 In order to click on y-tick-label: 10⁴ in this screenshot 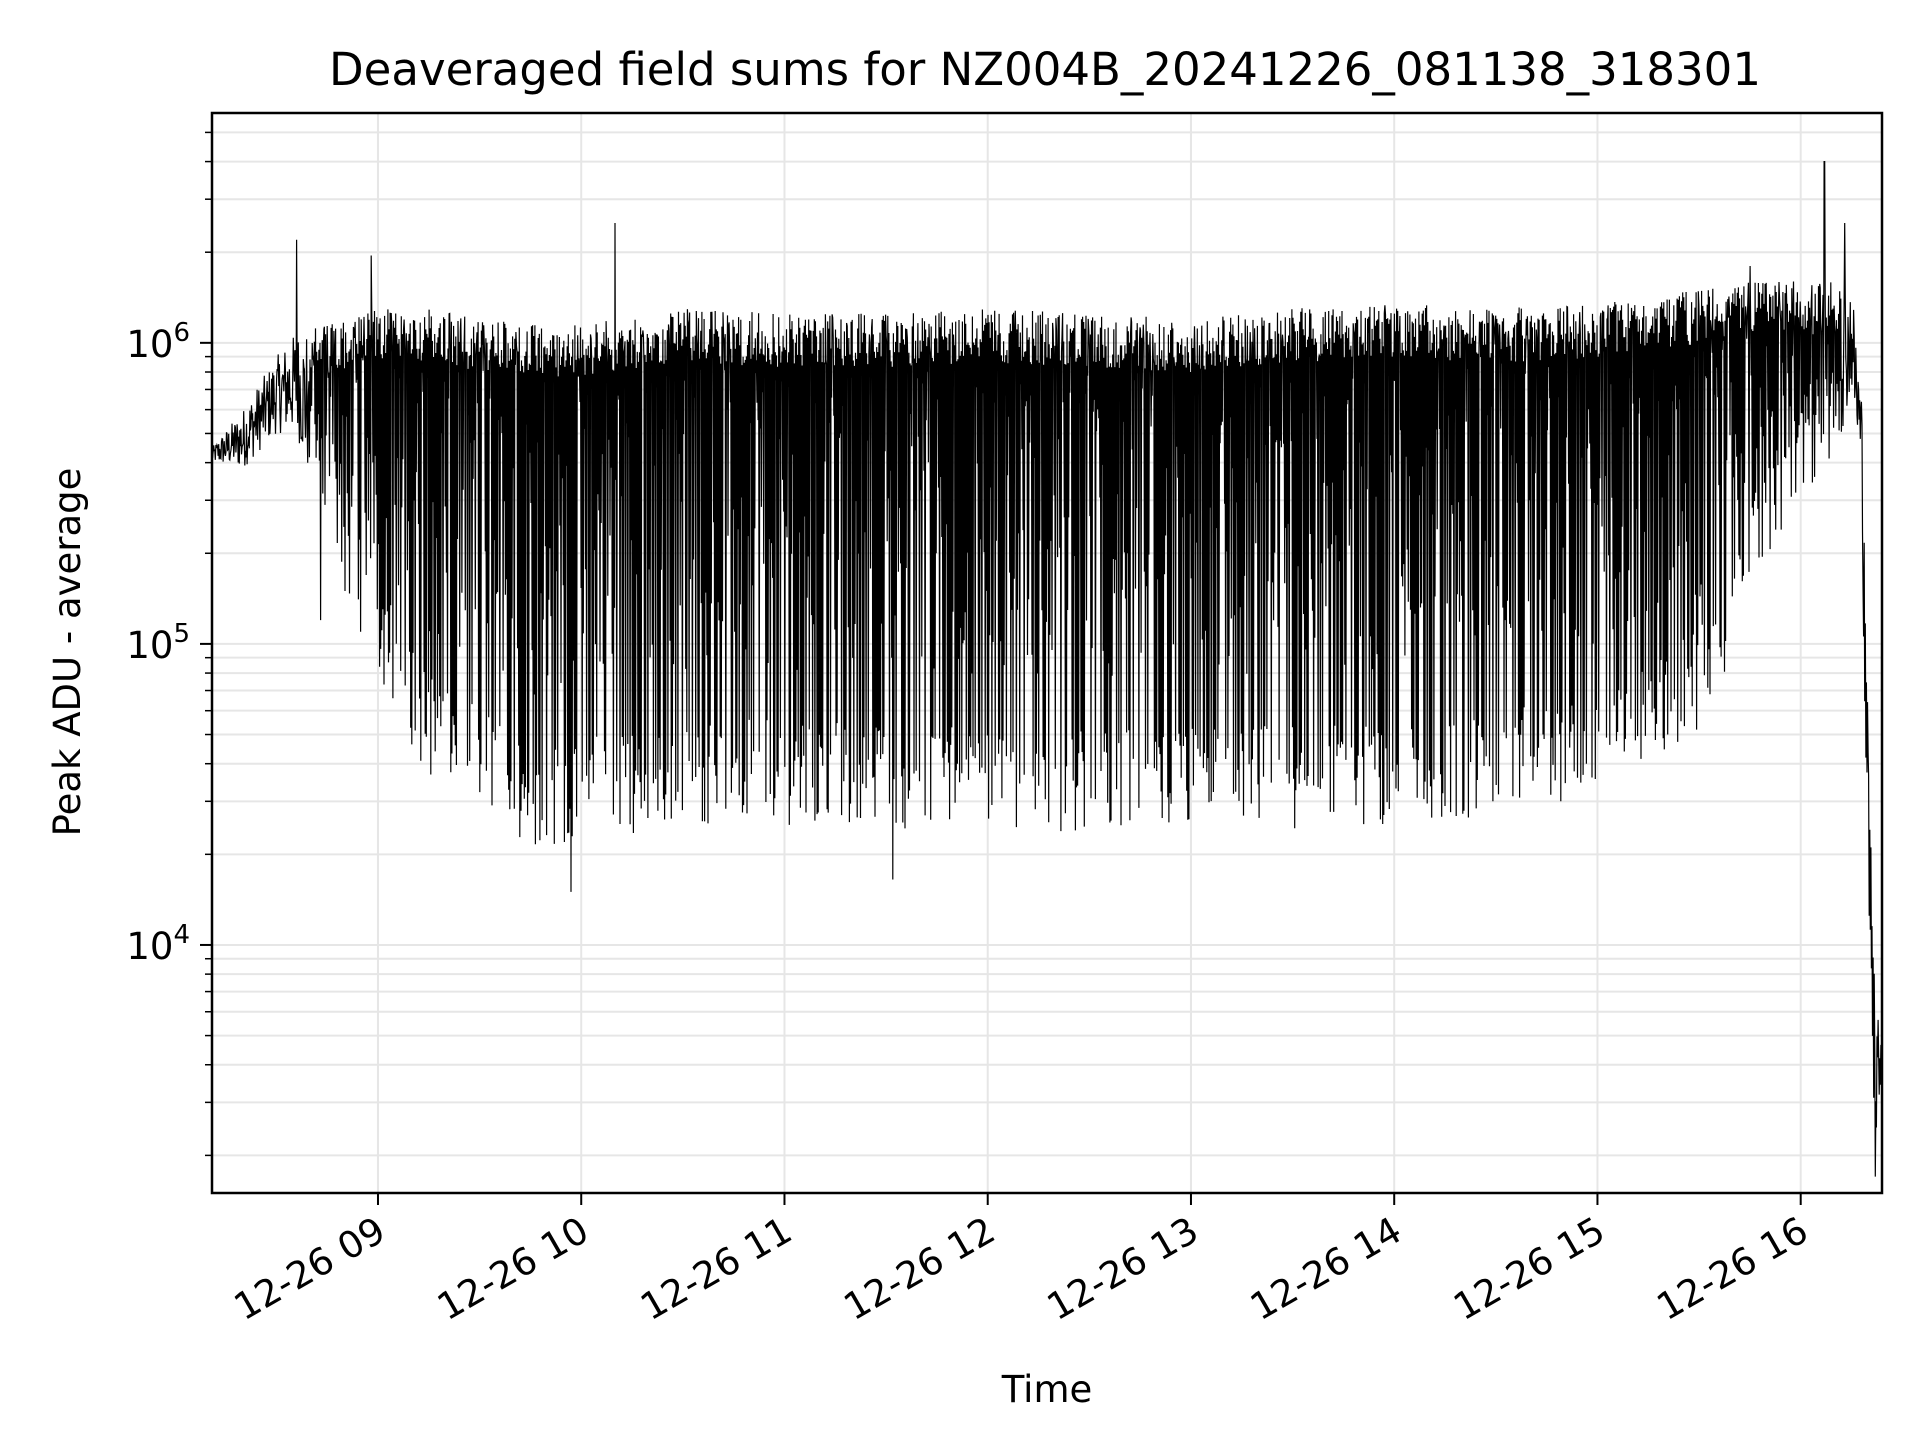, I will do `click(158, 944)`.